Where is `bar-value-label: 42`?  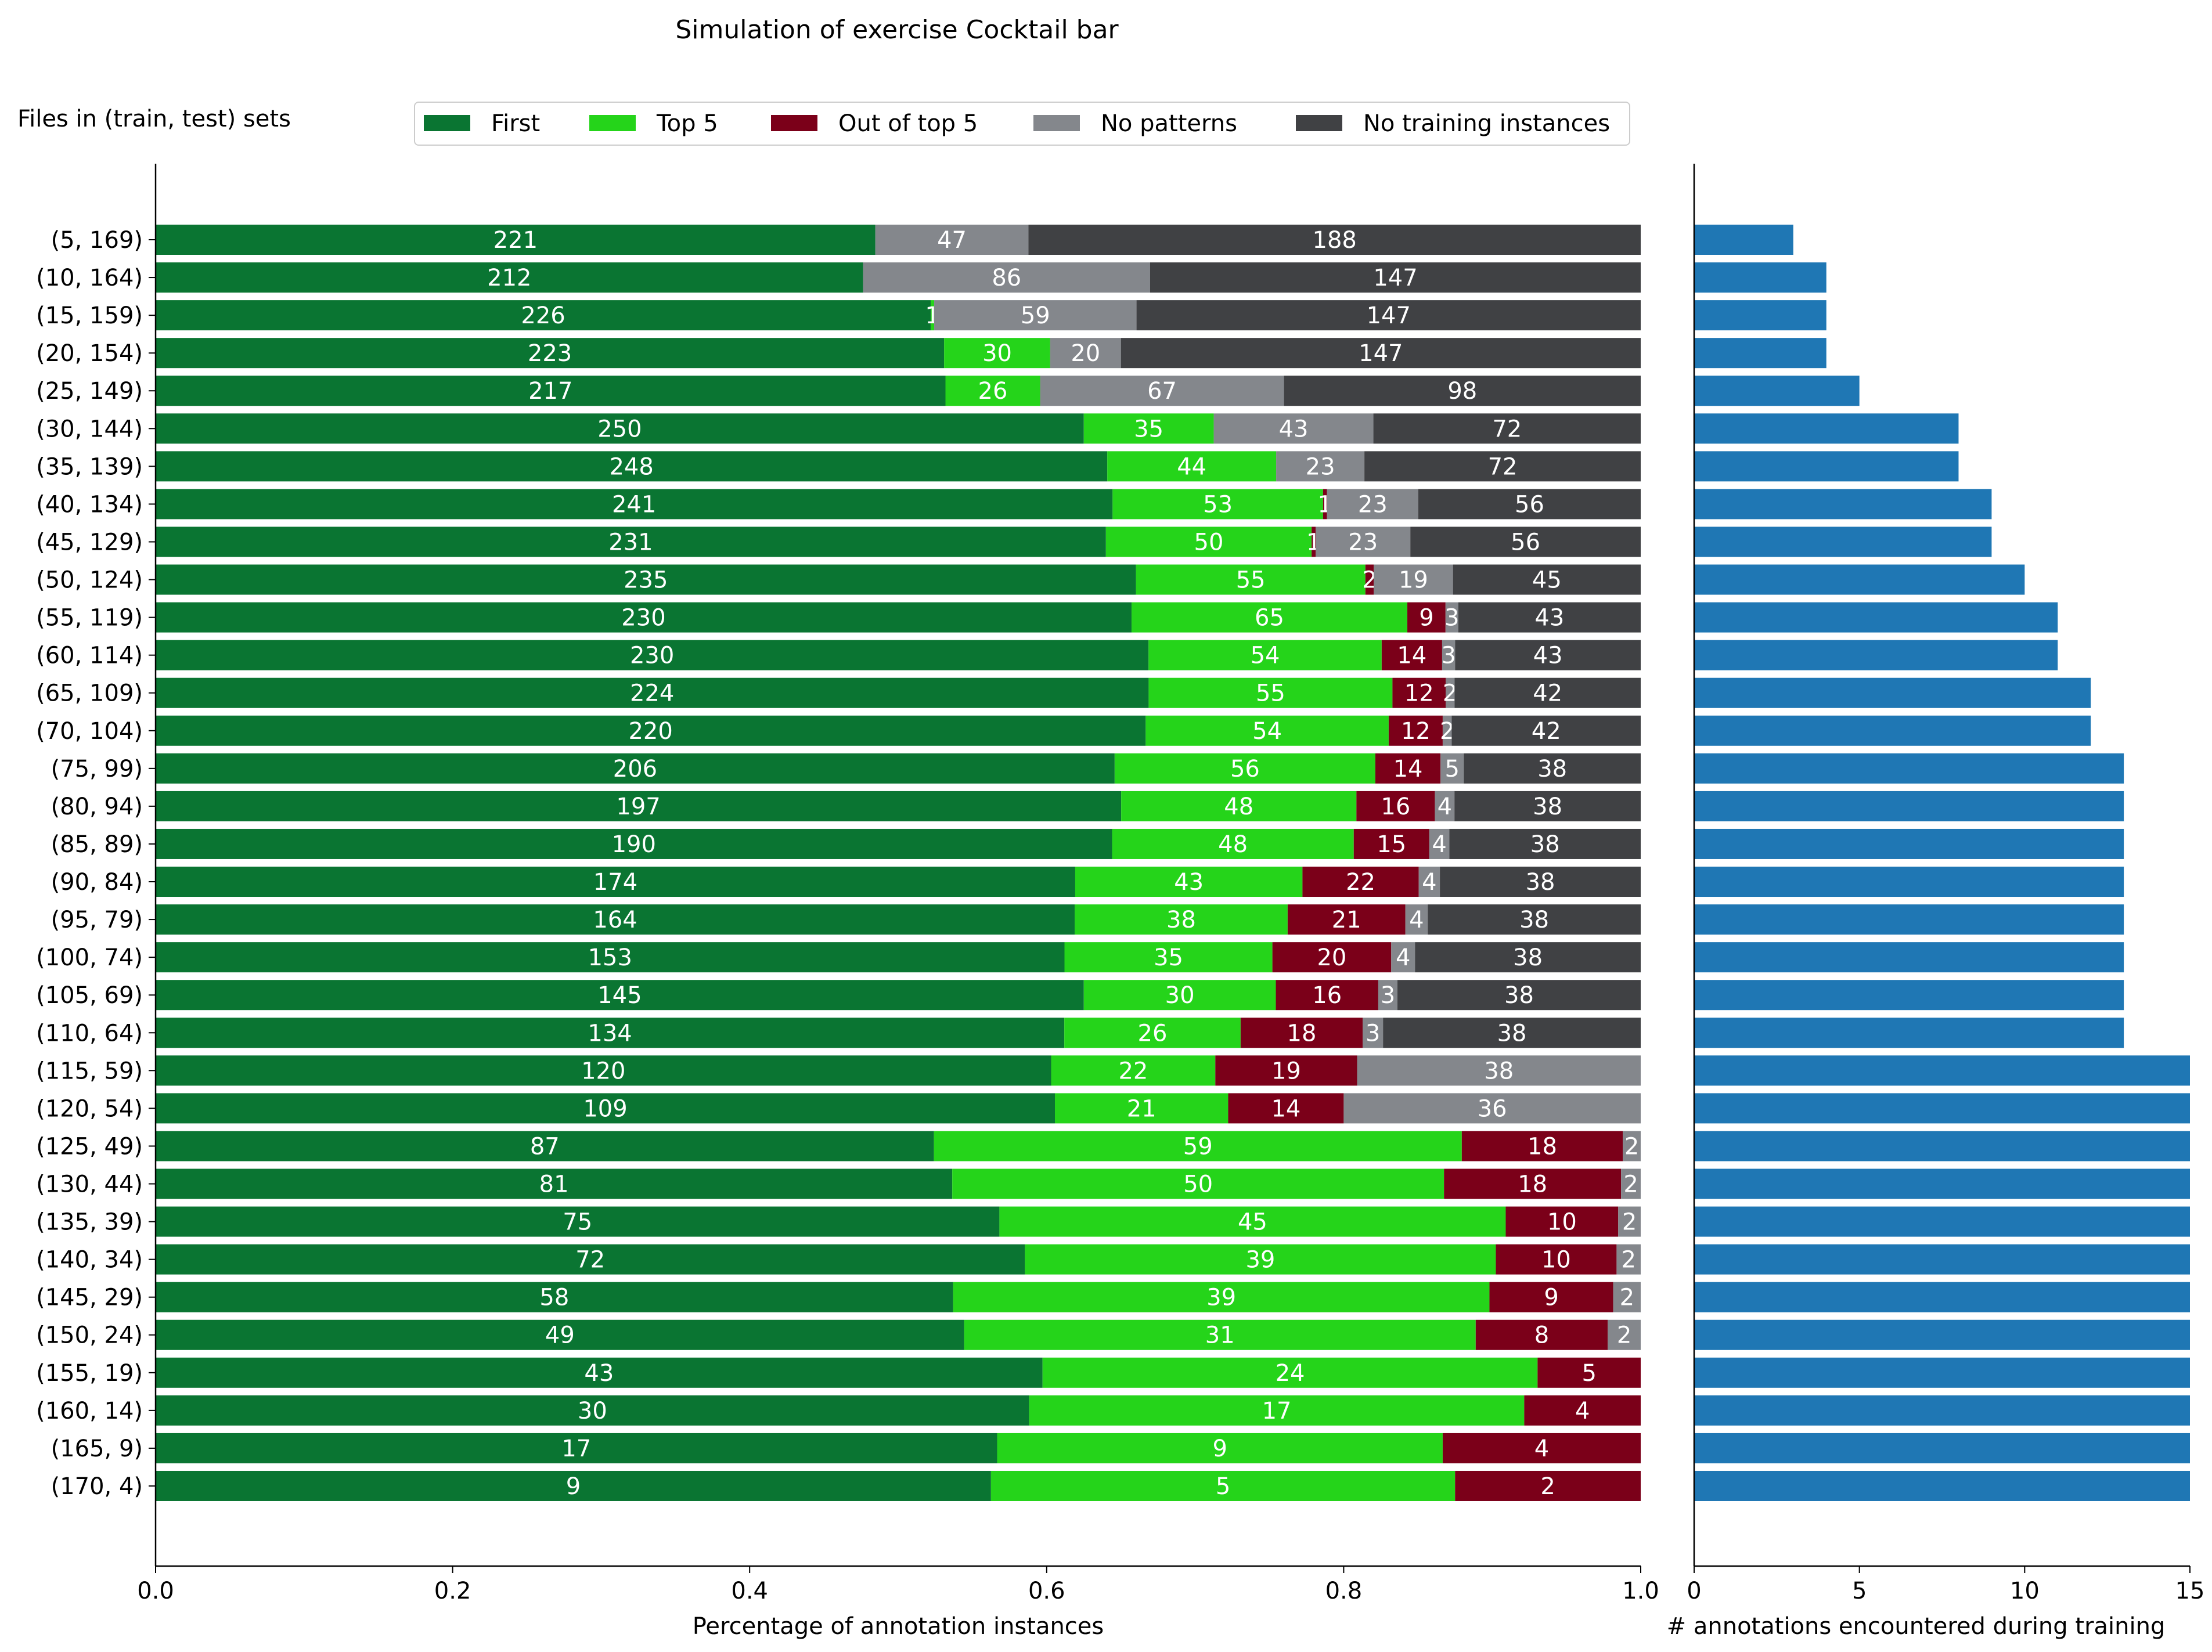
bar-value-label: 42 is located at coordinates (1546, 731).